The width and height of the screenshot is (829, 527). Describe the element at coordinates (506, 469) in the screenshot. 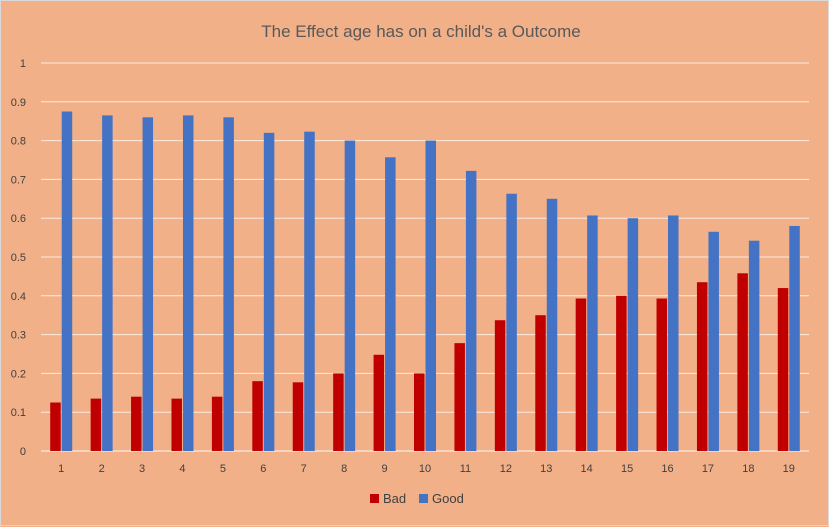

I see `x-tick-label: 12` at that location.